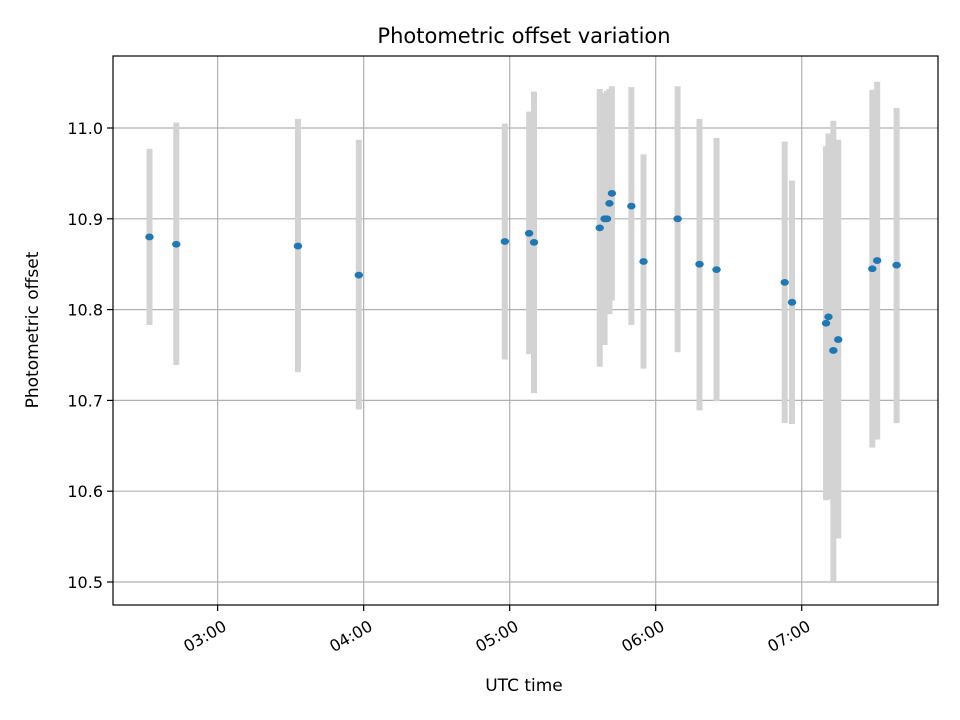 Image resolution: width=960 pixels, height=720 pixels. Describe the element at coordinates (85, 400) in the screenshot. I see `y-tick-label: 10.7` at that location.